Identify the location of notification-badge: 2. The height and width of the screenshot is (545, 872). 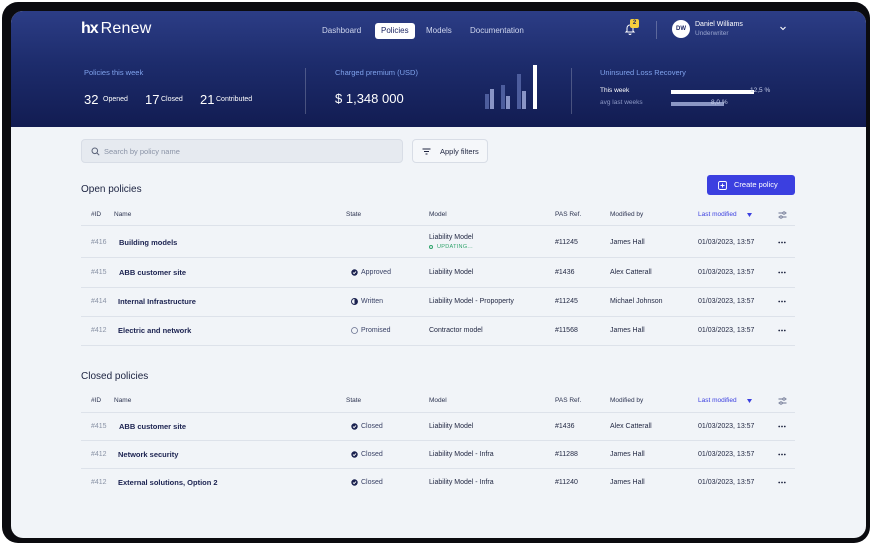
(634, 23).